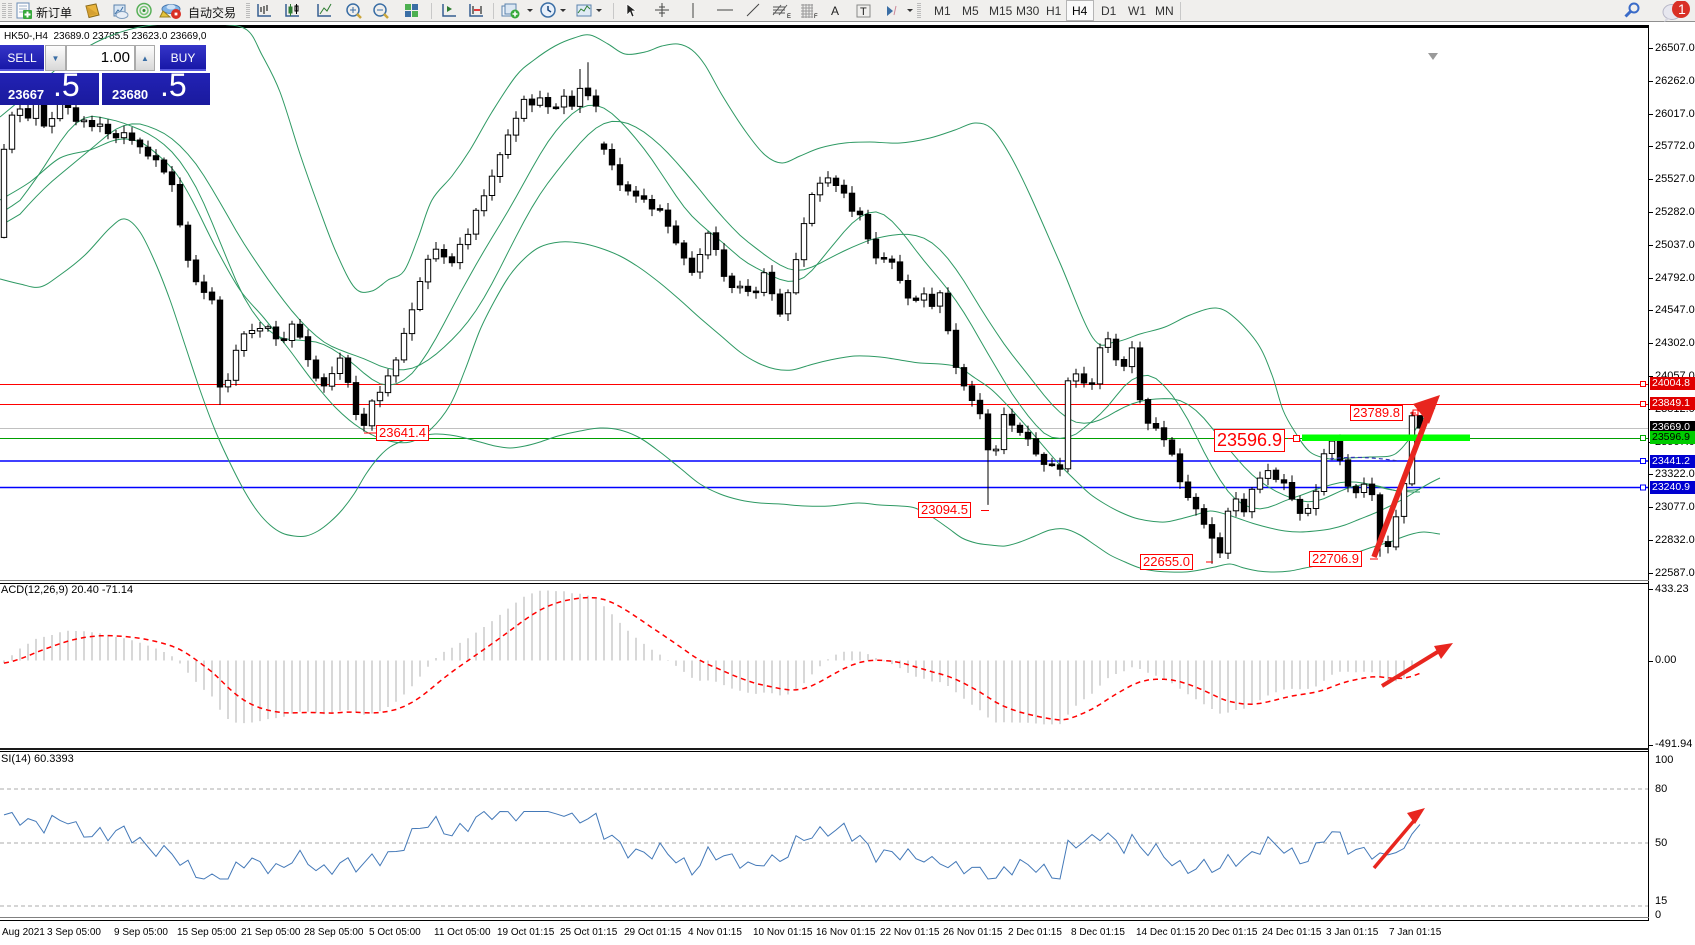  What do you see at coordinates (789, 17) in the screenshot?
I see `svg-text: E` at bounding box center [789, 17].